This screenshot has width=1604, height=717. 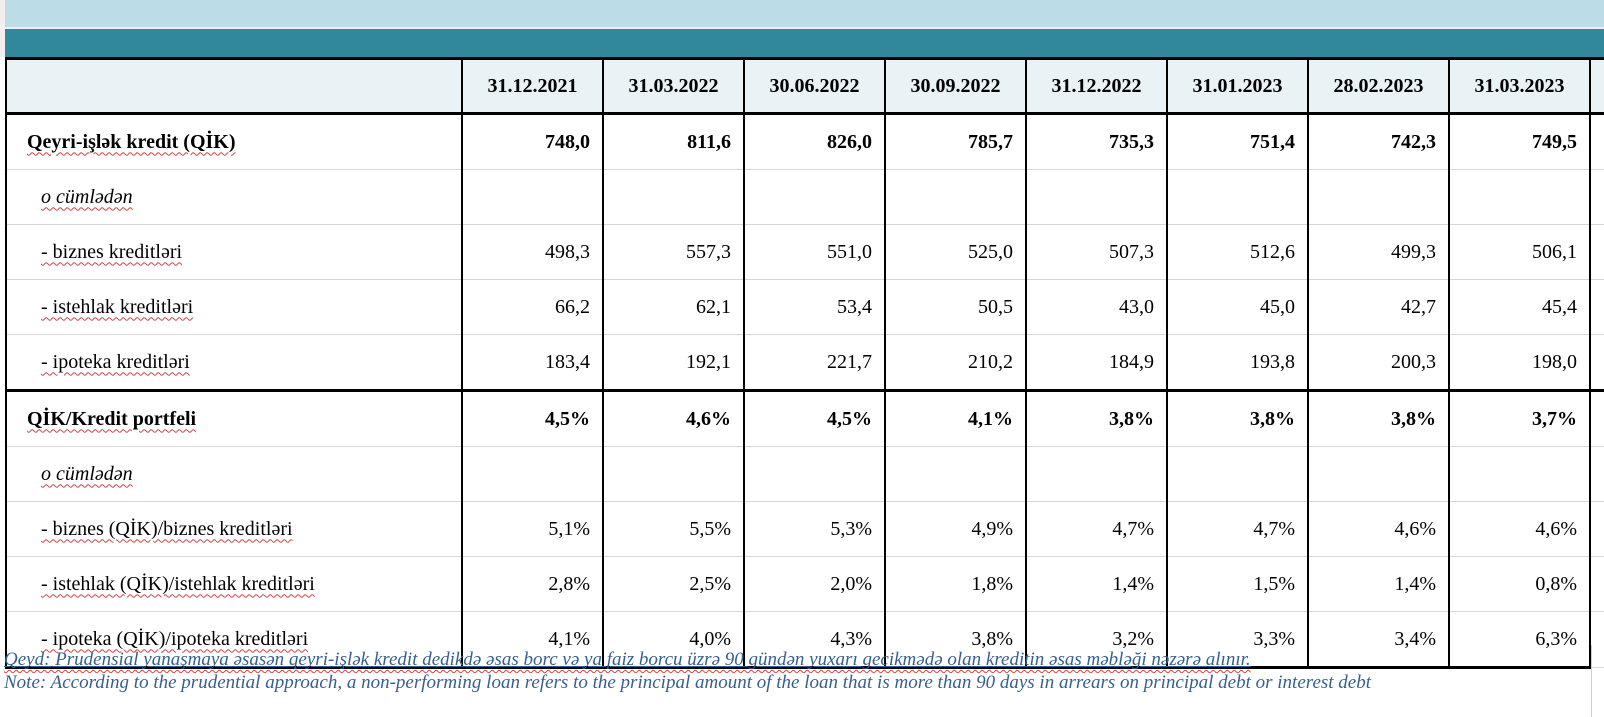 What do you see at coordinates (1519, 141) in the screenshot?
I see `value-cell: 749,5` at bounding box center [1519, 141].